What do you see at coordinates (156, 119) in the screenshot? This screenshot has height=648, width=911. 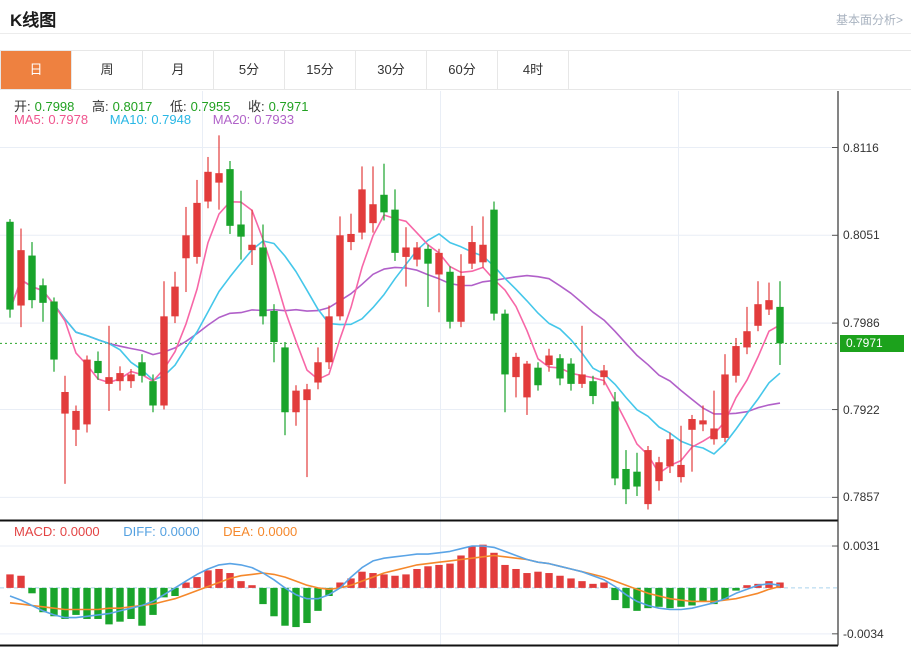 I see `ma-legend: MA5: 0.7978 MA10: 0.7948 MA20: 0.7933` at bounding box center [156, 119].